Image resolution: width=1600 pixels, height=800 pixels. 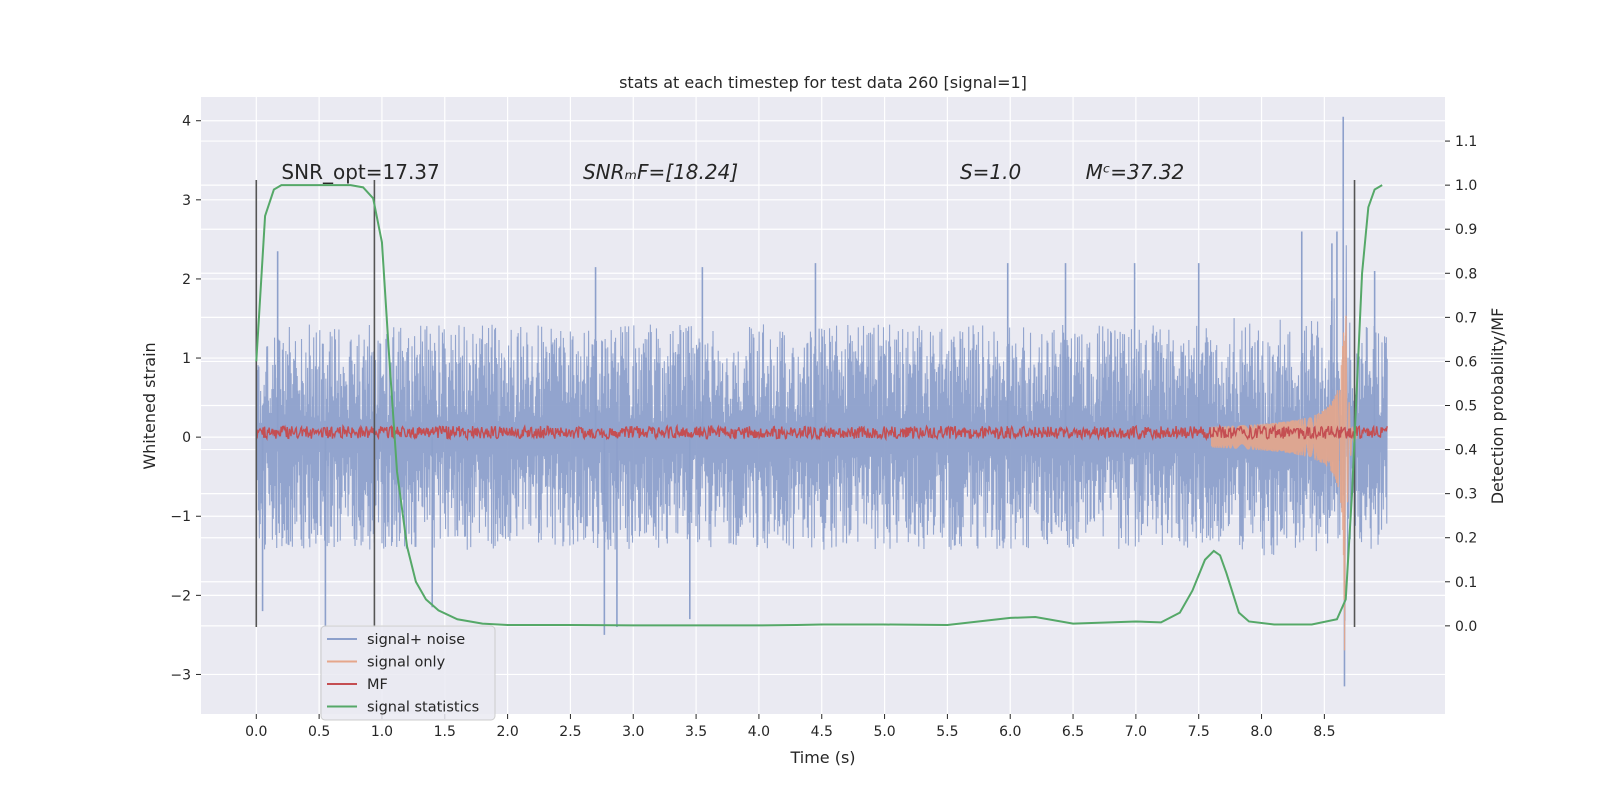 What do you see at coordinates (186, 201) in the screenshot?
I see `y-tick-label: 3` at bounding box center [186, 201].